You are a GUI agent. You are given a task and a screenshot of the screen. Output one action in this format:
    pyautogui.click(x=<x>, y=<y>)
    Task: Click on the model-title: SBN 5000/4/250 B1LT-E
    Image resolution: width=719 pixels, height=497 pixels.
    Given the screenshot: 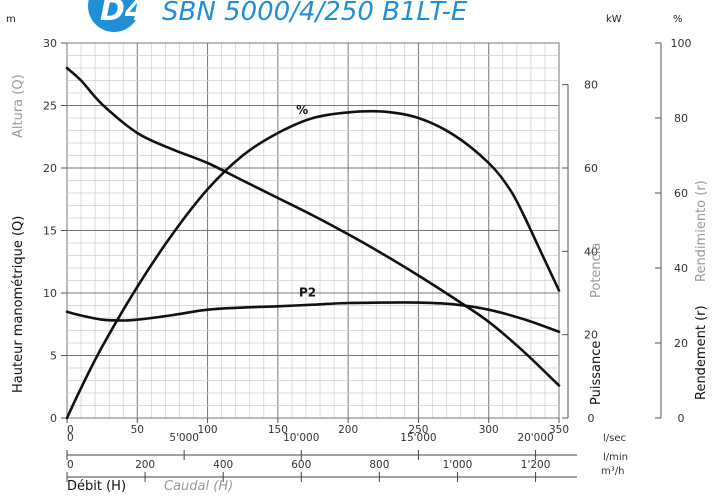 What is the action you would take?
    pyautogui.click(x=315, y=13)
    